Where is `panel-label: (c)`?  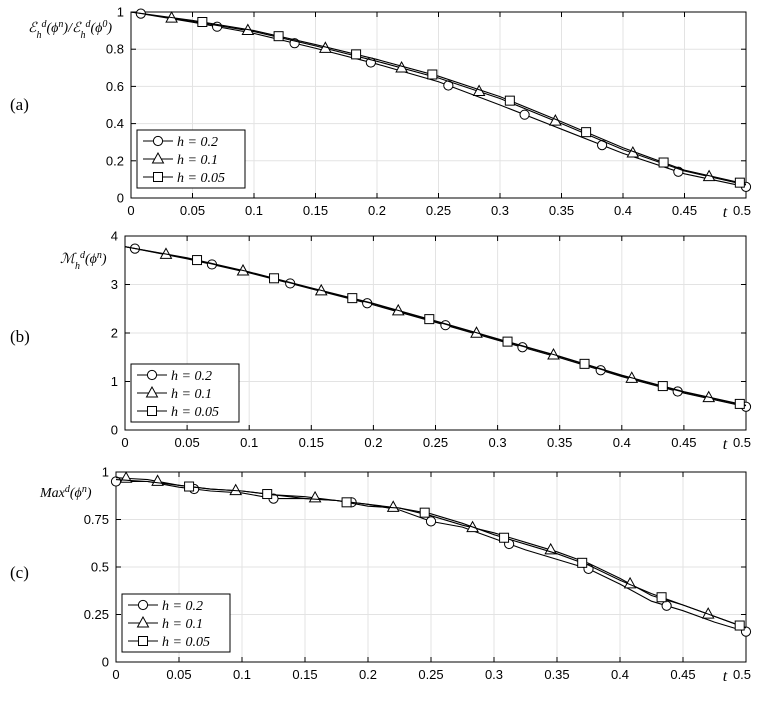 panel-label: (c) is located at coordinates (19, 572).